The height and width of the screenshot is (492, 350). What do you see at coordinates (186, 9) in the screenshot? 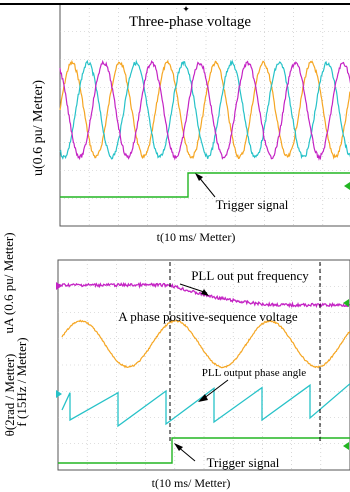
I see `top-trigger-marker-icon: ✦` at bounding box center [186, 9].